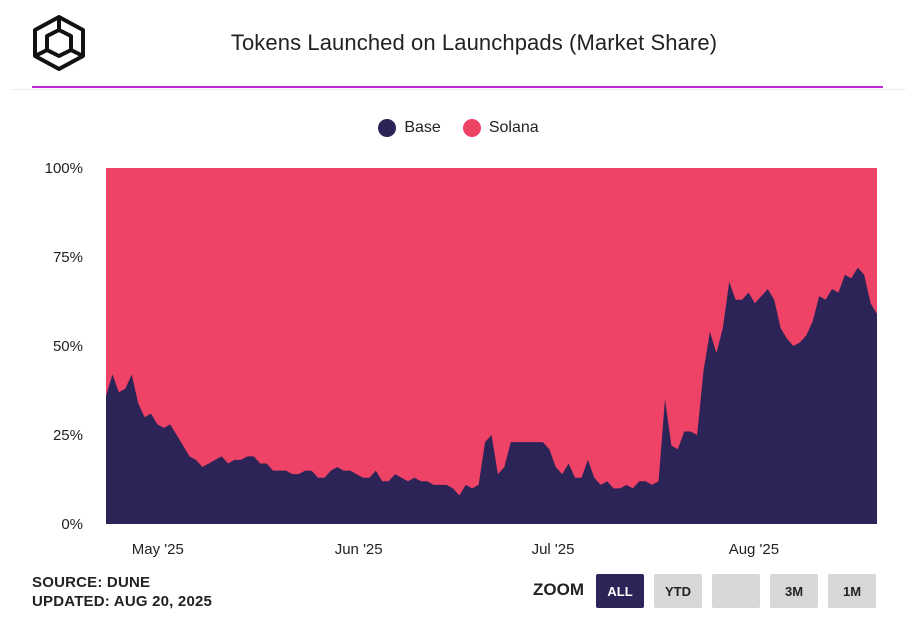 The height and width of the screenshot is (617, 913). I want to click on source-note: SOURCE: DUNE UPDATED: AUG 20, 2025, so click(122, 592).